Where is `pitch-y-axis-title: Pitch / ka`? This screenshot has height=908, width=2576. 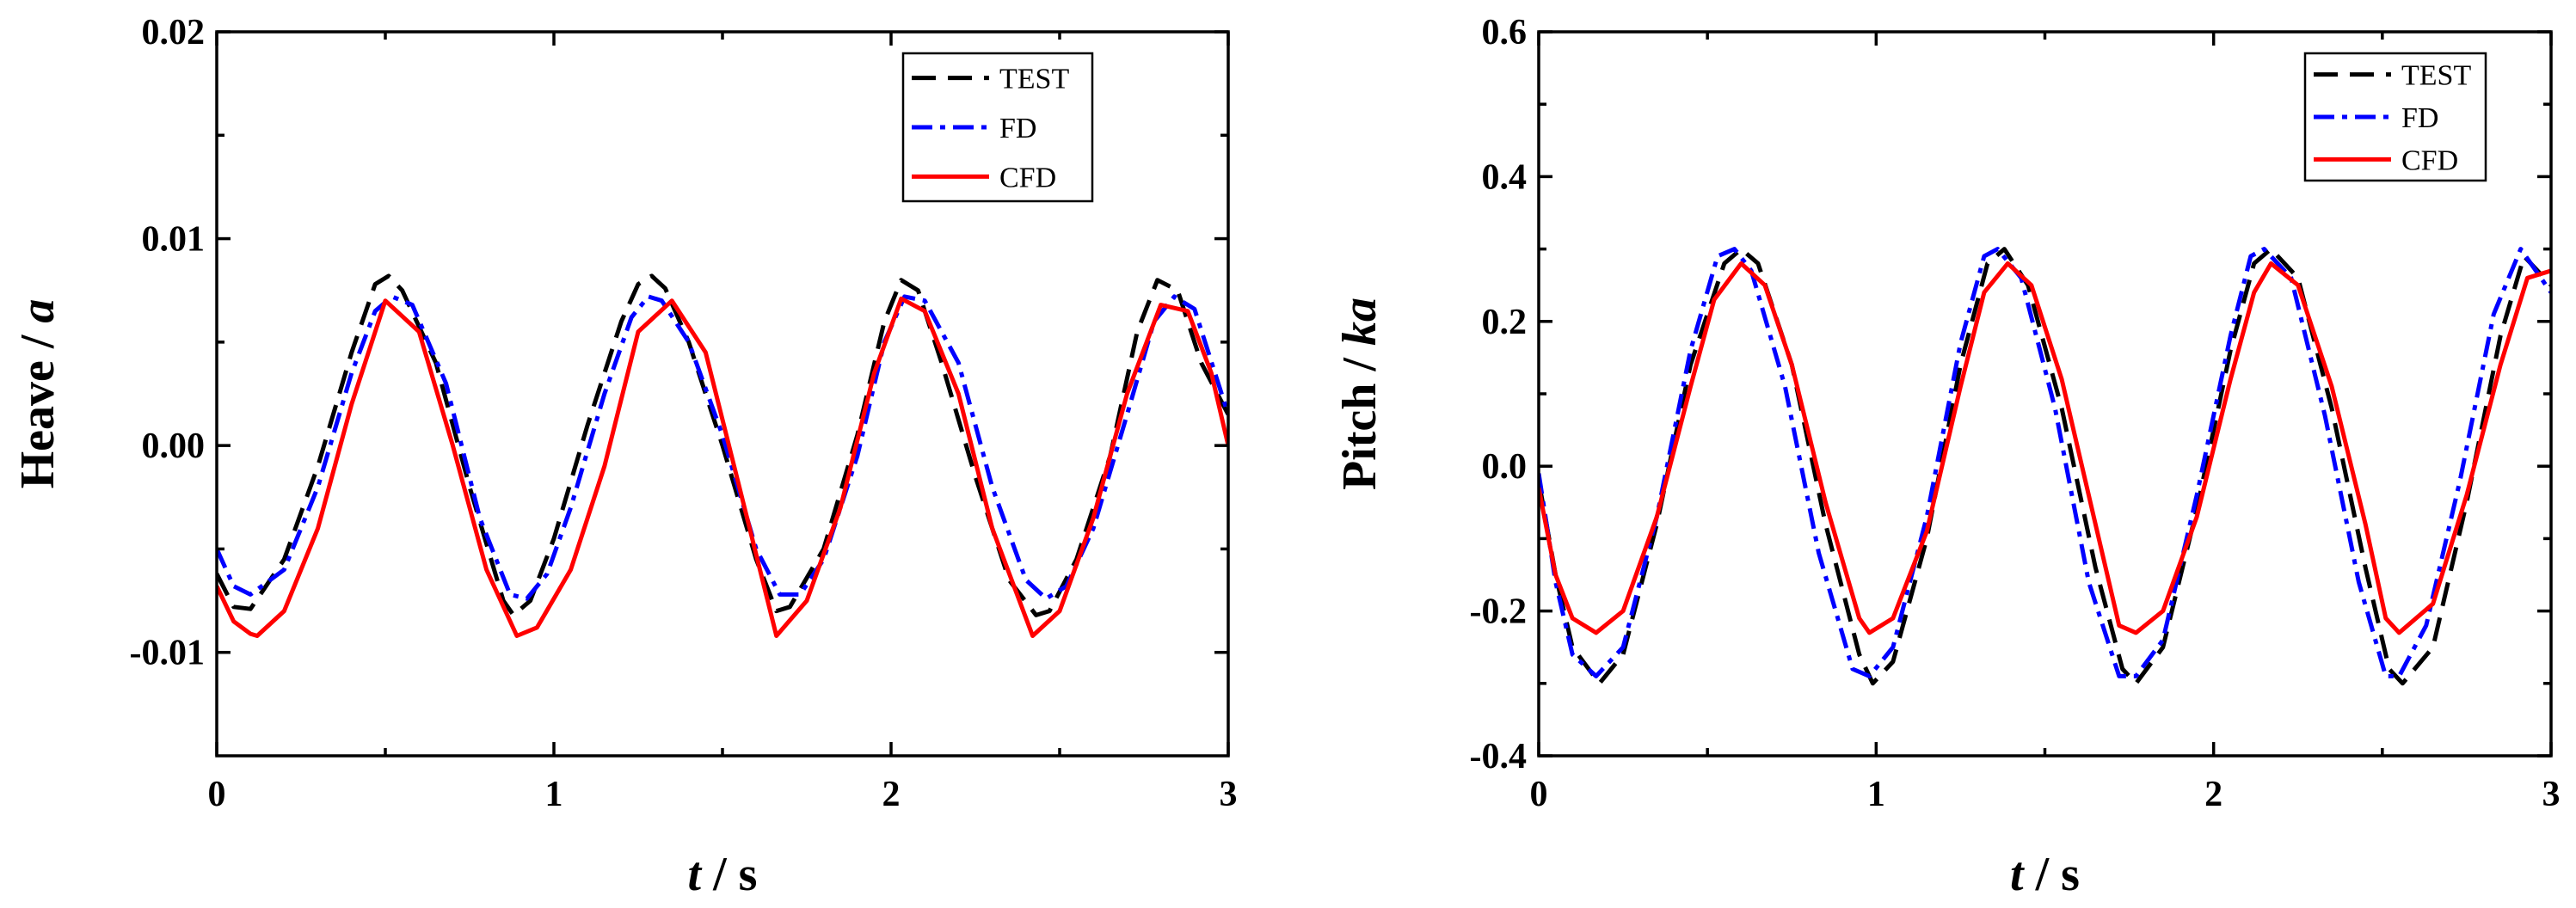 pitch-y-axis-title: Pitch / ka is located at coordinates (1359, 394).